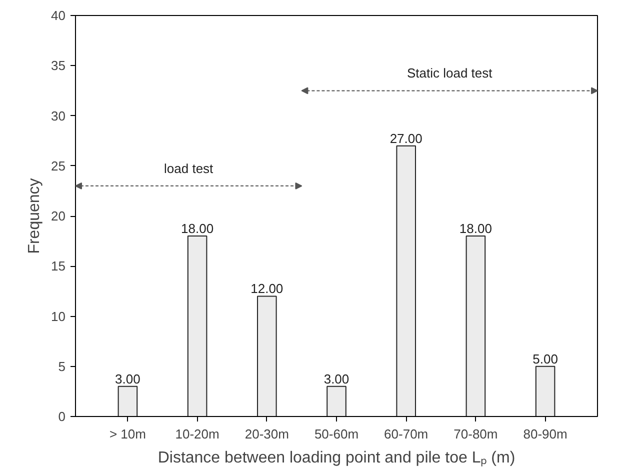 This screenshot has height=469, width=623. Describe the element at coordinates (62, 366) in the screenshot. I see `y-tick-label: 5` at that location.